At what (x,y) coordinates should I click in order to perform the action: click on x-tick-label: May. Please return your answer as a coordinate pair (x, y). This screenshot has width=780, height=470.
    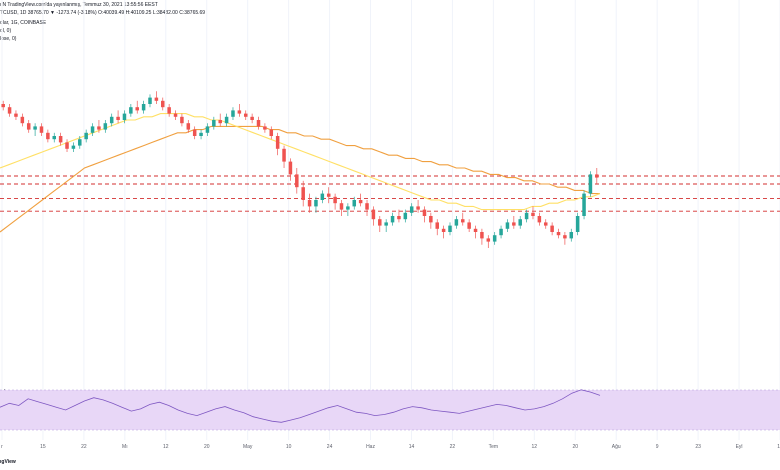
    Looking at the image, I should click on (248, 447).